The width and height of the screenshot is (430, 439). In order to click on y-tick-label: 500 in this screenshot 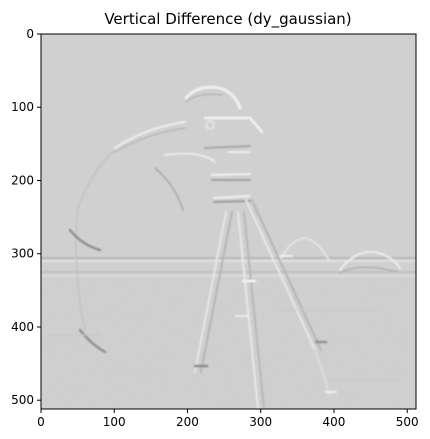, I will do `click(22, 400)`.